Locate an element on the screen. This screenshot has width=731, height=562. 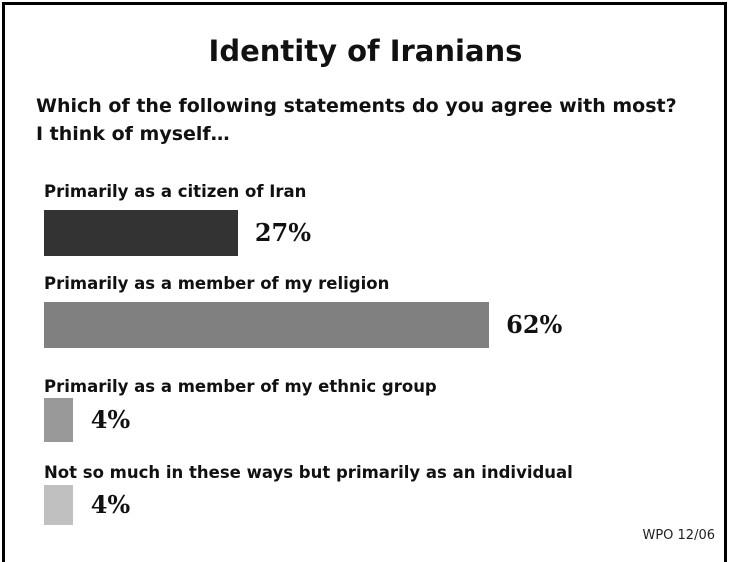
bar-individual is located at coordinates (58, 505).